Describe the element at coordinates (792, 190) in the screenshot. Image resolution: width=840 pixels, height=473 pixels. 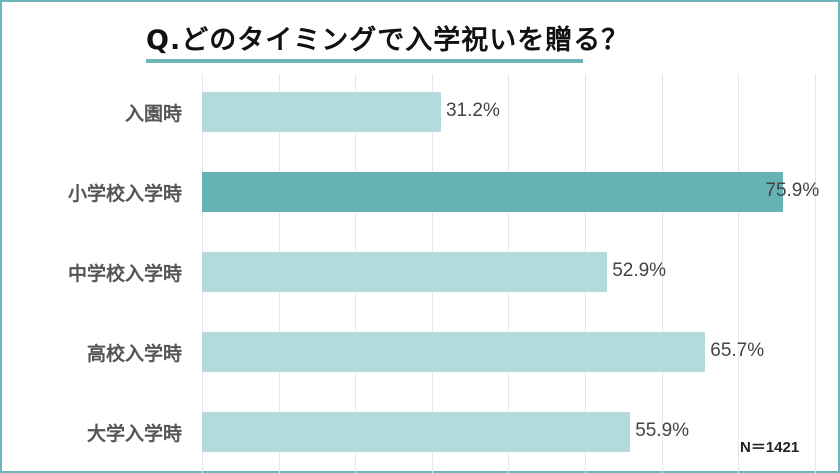
I see `value-label: 75.9%` at that location.